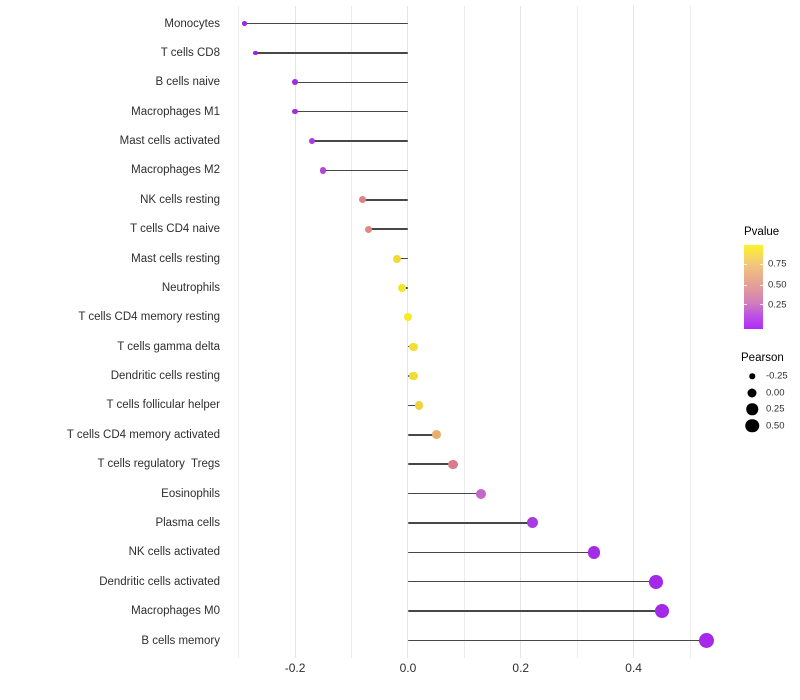 The height and width of the screenshot is (700, 800). What do you see at coordinates (149, 317) in the screenshot?
I see `category-label: T cells CD4 memory resting` at bounding box center [149, 317].